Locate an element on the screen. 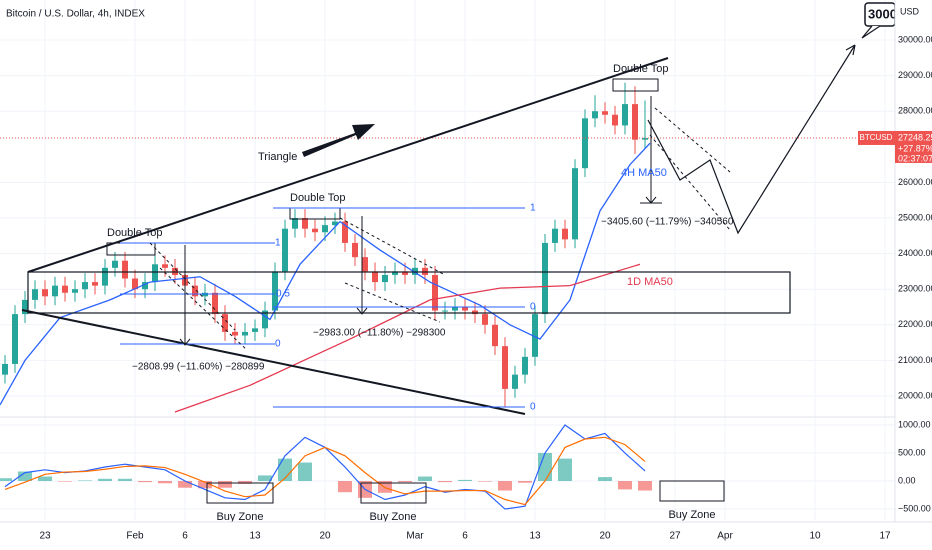 The width and height of the screenshot is (932, 550). fib-label: 1 is located at coordinates (533, 208).